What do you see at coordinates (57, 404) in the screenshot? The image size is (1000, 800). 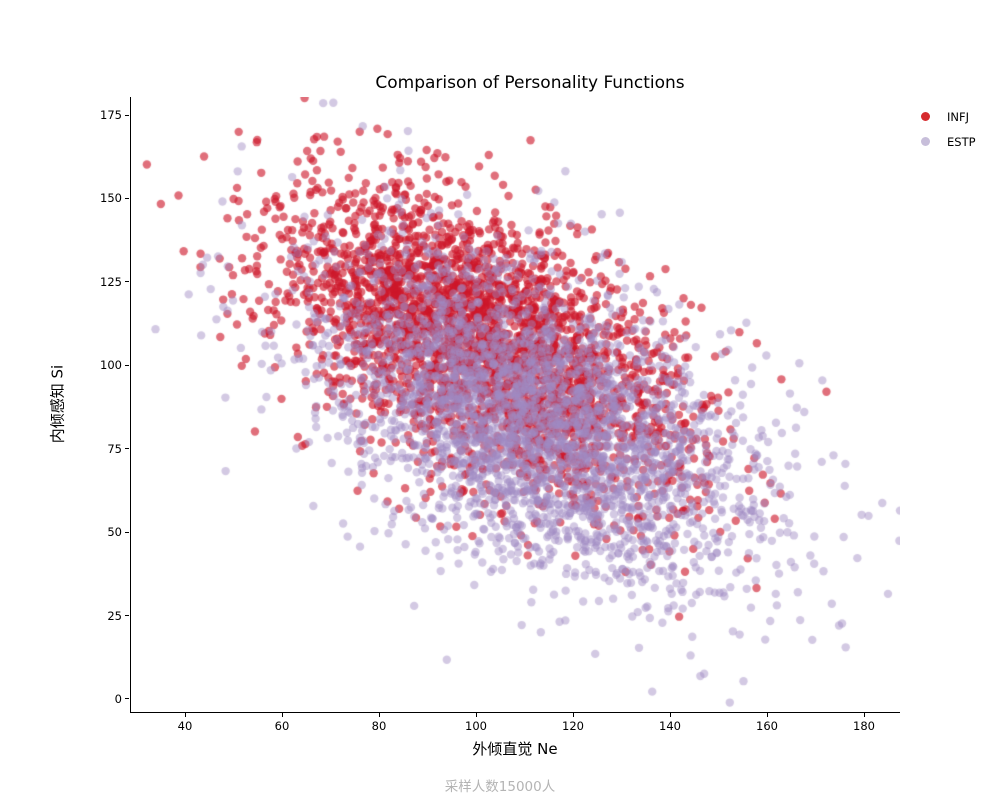 I see `y-axis-label-text: 内倾感知 Si` at bounding box center [57, 404].